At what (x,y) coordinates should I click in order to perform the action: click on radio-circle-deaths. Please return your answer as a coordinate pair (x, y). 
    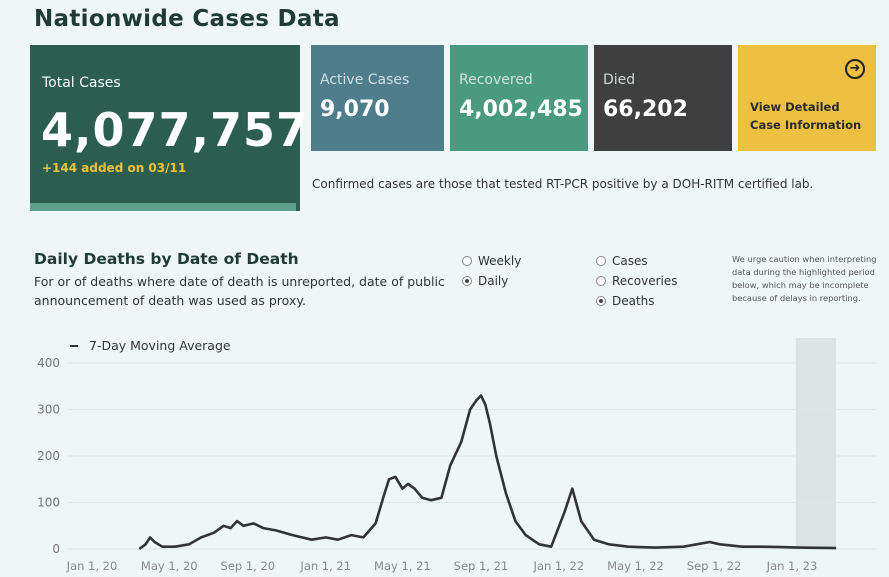
    Looking at the image, I should click on (601, 301).